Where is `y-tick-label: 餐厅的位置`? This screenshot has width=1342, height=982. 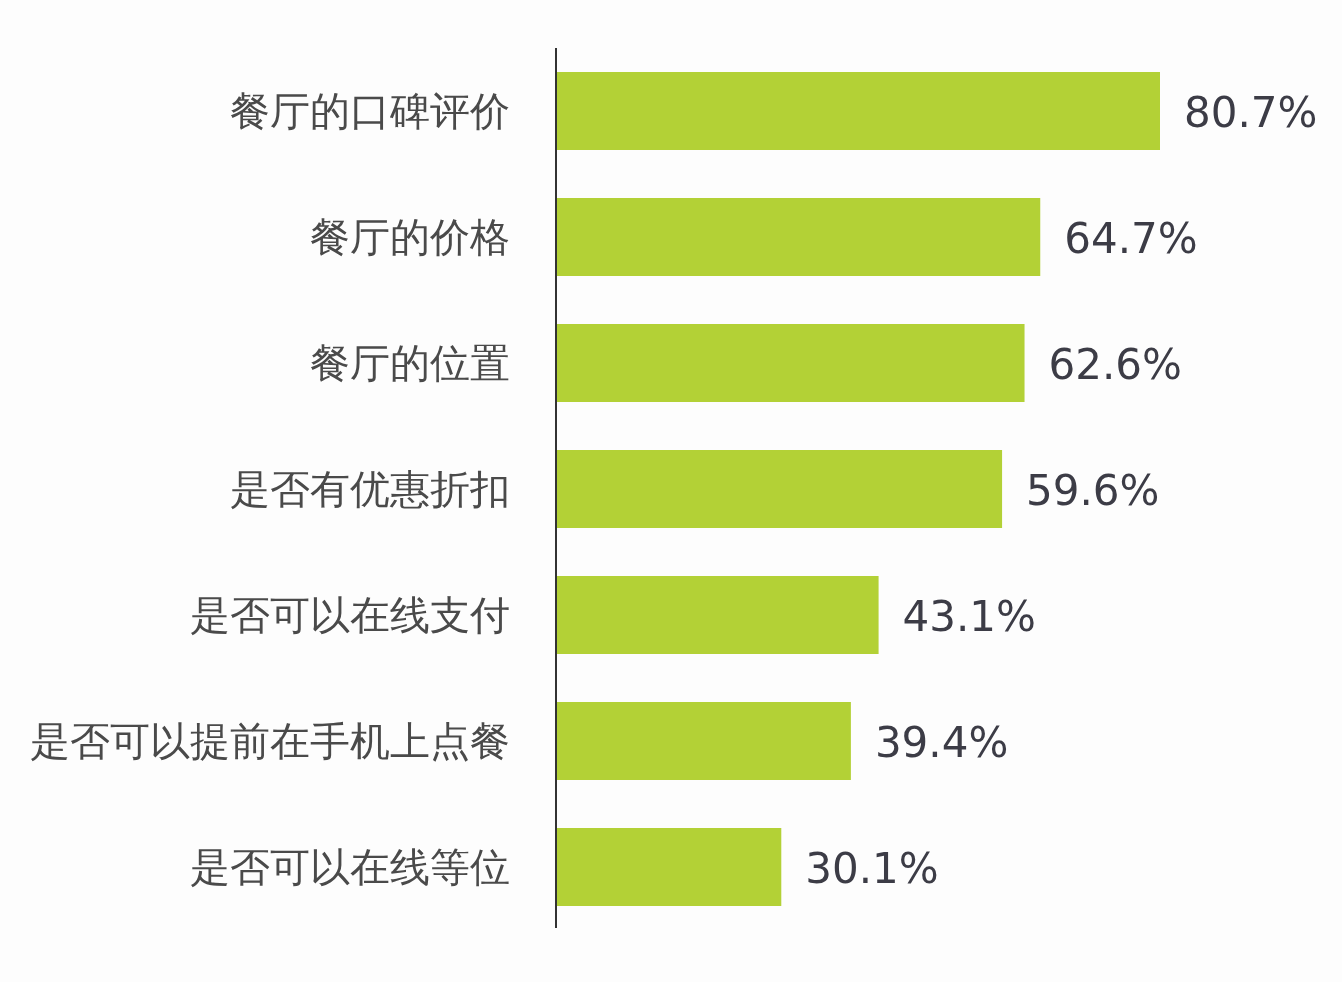
y-tick-label: 餐厅的位置 is located at coordinates (410, 363).